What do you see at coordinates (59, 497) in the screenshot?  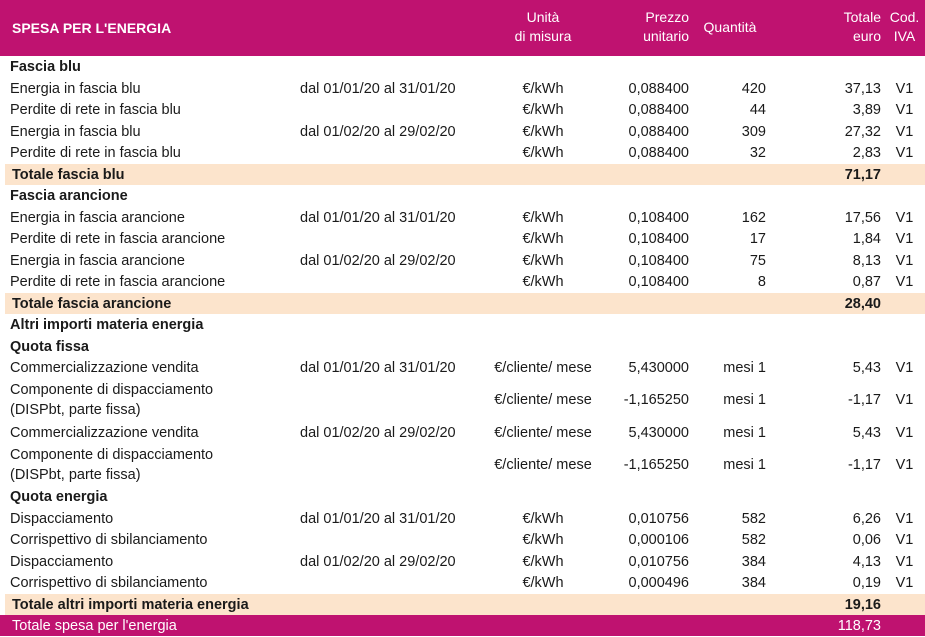 I see `section-label: Quota energia` at bounding box center [59, 497].